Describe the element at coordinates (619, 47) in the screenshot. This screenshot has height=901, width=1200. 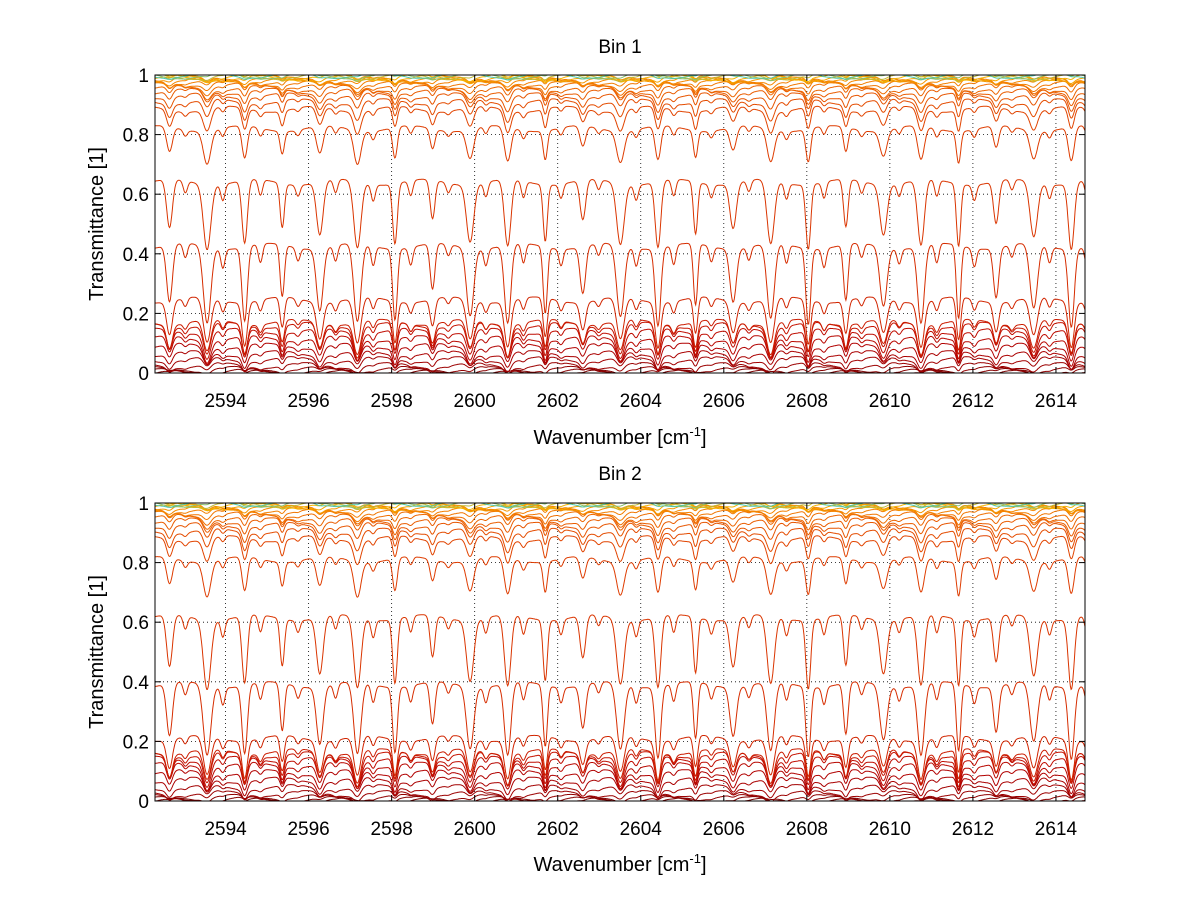
I see `chart-title: Bin 1` at that location.